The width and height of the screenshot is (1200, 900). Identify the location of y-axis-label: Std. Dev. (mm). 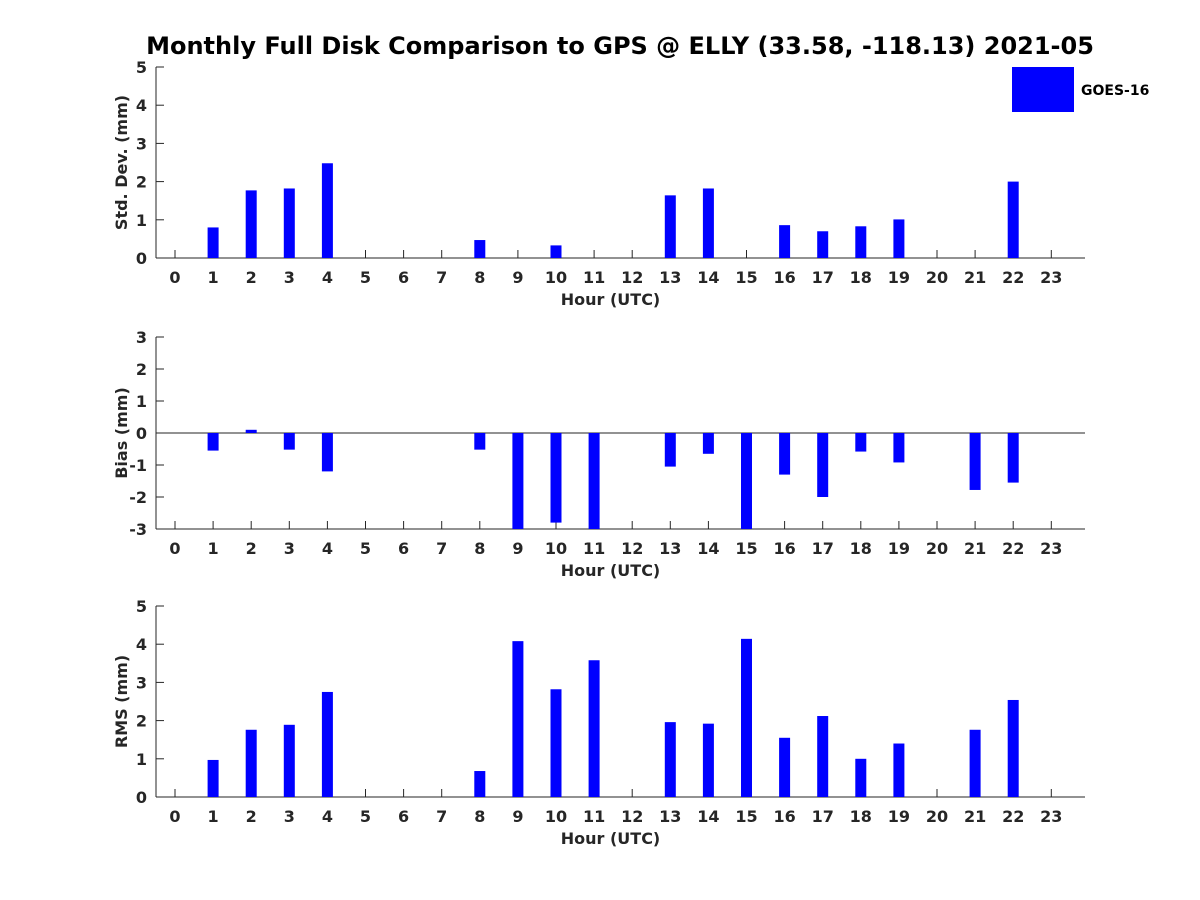
(121, 162).